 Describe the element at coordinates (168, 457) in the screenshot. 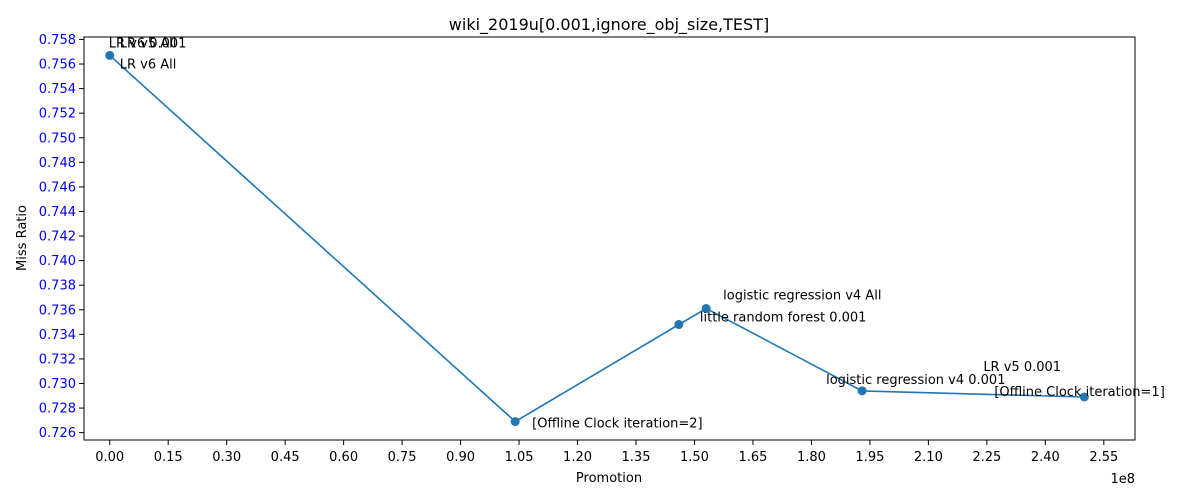

I see `x-tick-label: 0.15` at that location.